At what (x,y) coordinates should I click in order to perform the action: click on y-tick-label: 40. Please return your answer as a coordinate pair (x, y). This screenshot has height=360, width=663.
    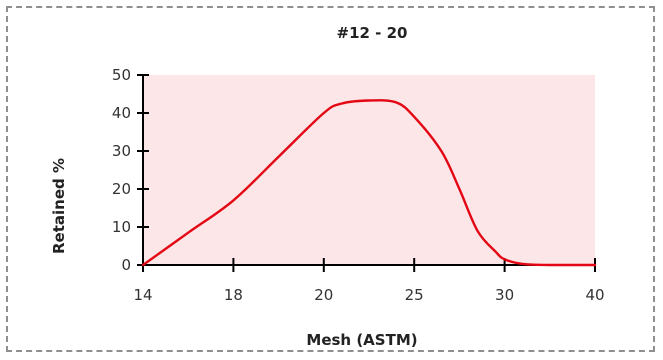
    Looking at the image, I should click on (121, 113).